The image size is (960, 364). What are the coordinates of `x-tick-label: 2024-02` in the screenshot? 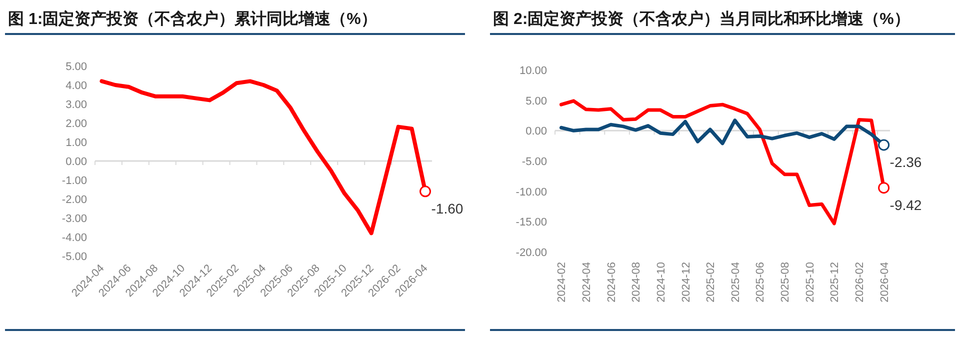 It's located at (562, 282).